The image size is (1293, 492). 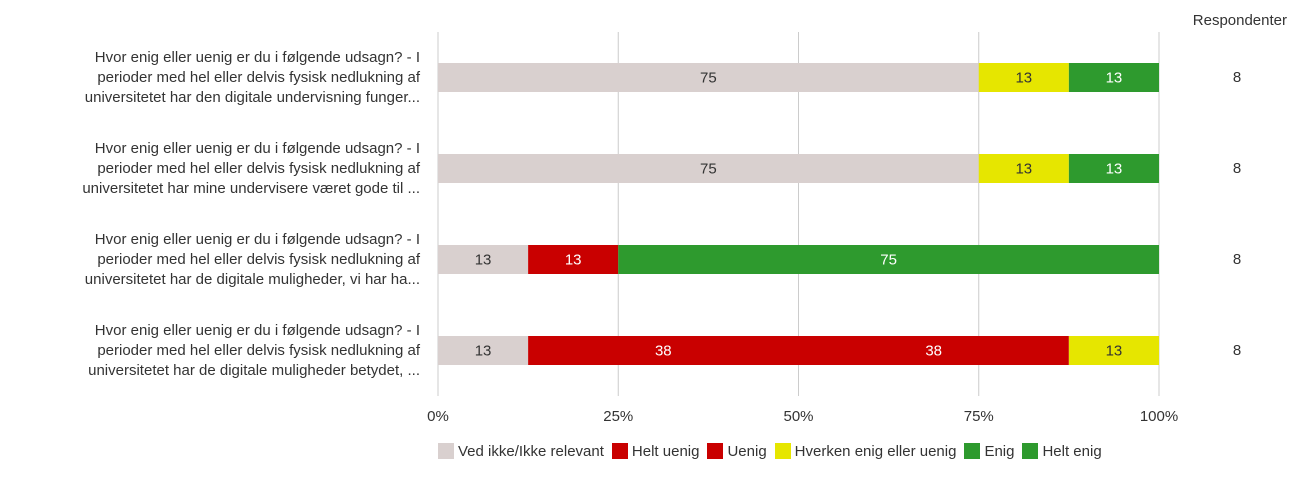 I want to click on legend-item: Hverken enig eller uenig, so click(x=865, y=451).